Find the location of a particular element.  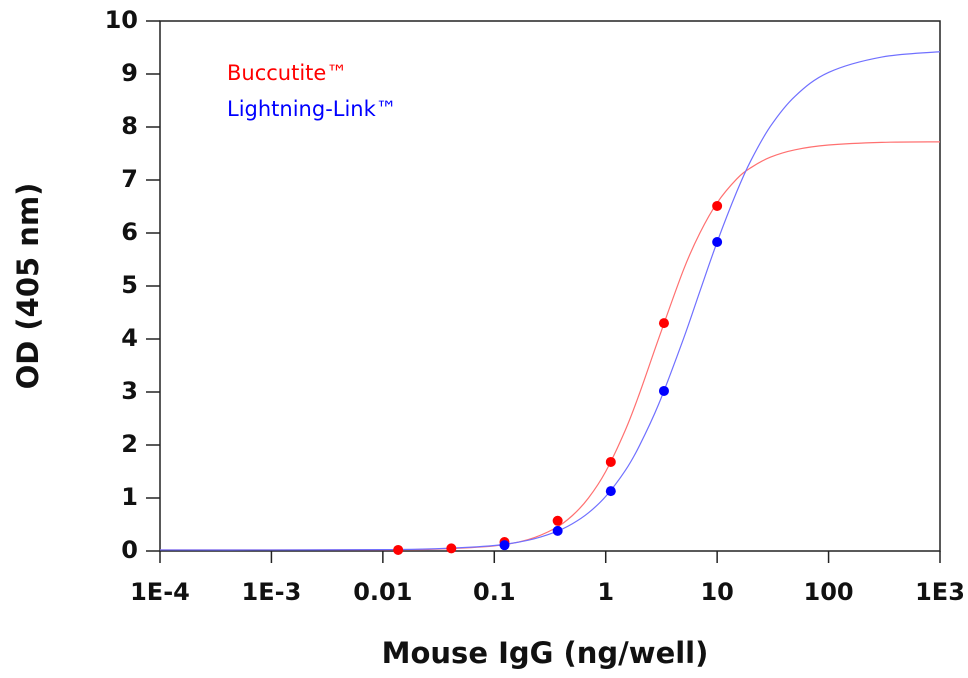

y-tick-label: 5 is located at coordinates (129, 285).